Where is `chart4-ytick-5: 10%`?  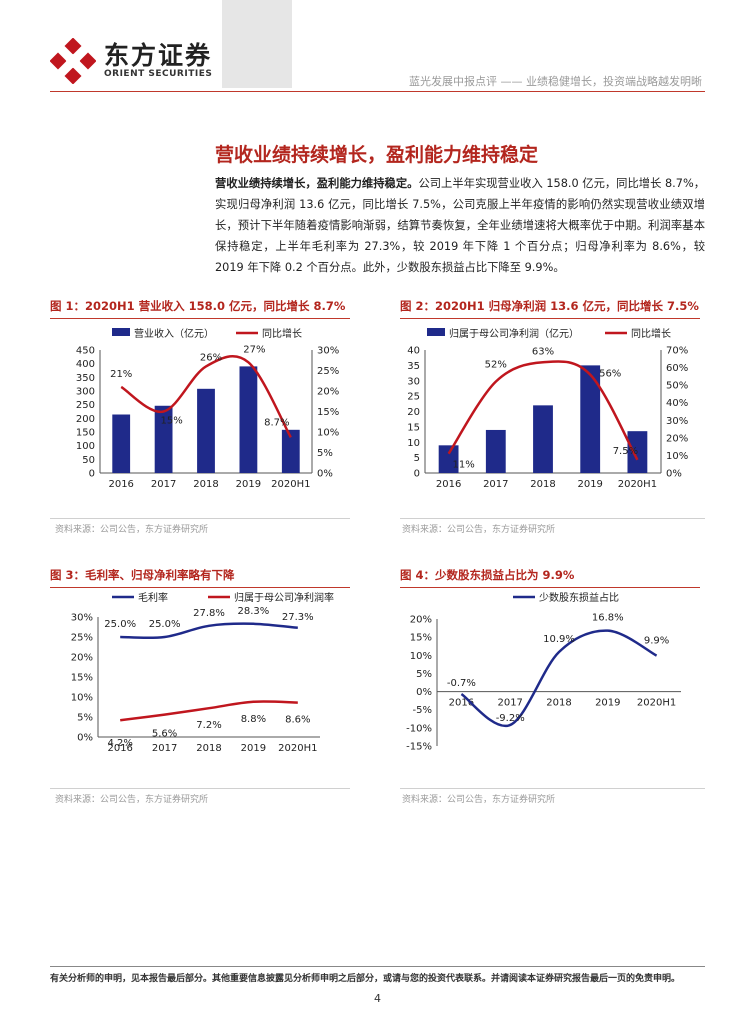
chart4-ytick-5: 10% is located at coordinates (421, 656).